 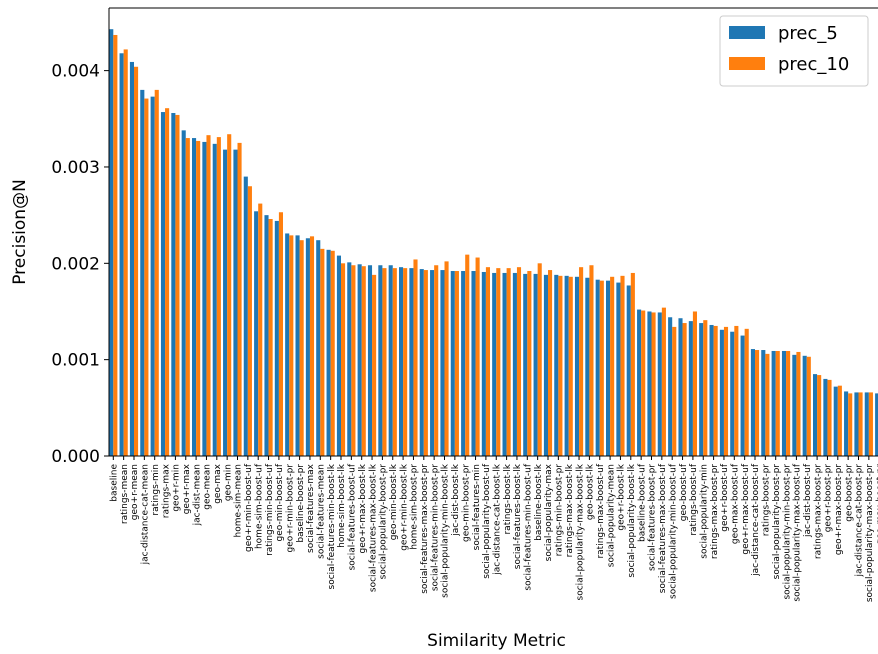 What do you see at coordinates (239, 501) in the screenshot?
I see `x-tick-label: home-sim-mean` at bounding box center [239, 501].